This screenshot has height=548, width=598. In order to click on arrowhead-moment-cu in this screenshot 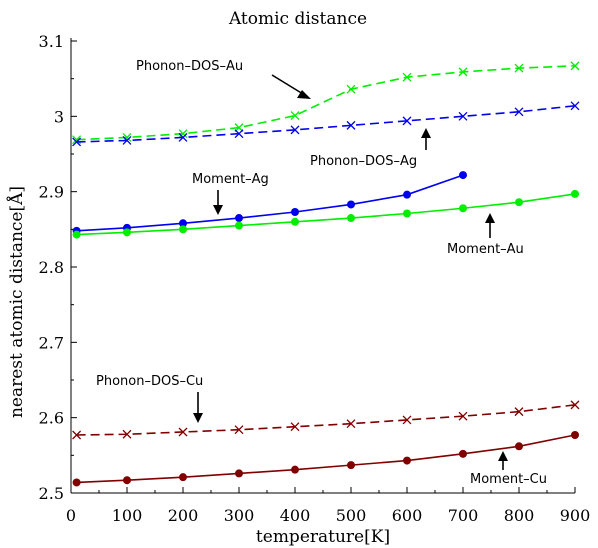, I will do `click(503, 456)`.